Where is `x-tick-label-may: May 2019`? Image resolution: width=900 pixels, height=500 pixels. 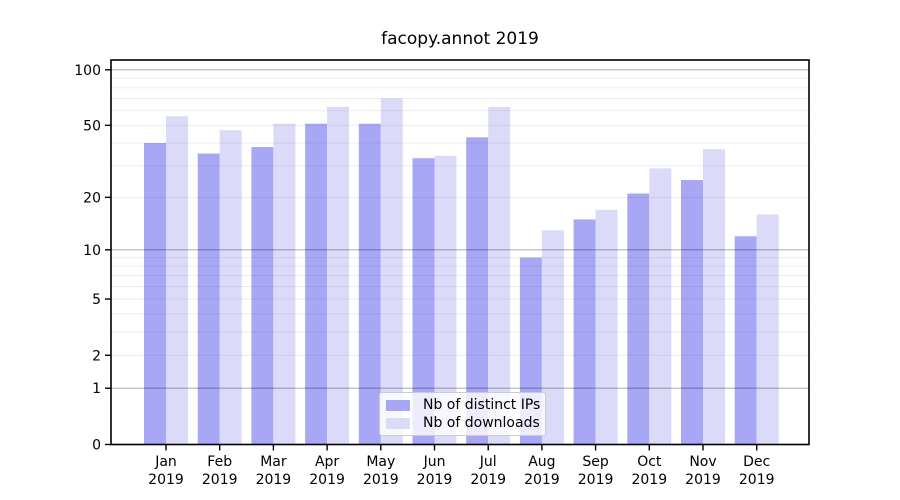 x-tick-label-may: May 2019 is located at coordinates (381, 471).